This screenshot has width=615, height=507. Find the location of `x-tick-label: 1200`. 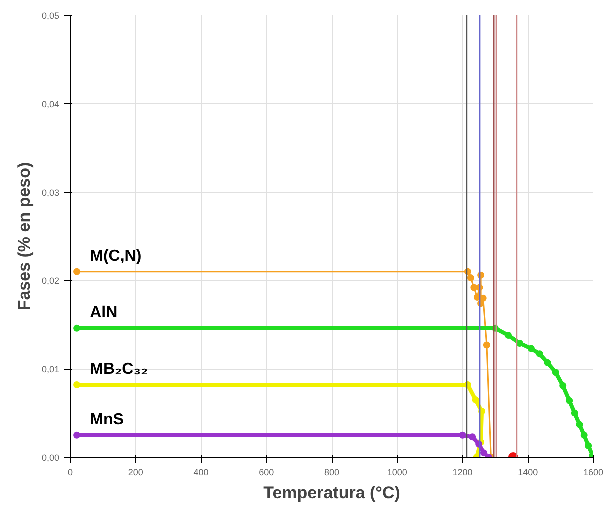

x-tick-label: 1200 is located at coordinates (462, 473).